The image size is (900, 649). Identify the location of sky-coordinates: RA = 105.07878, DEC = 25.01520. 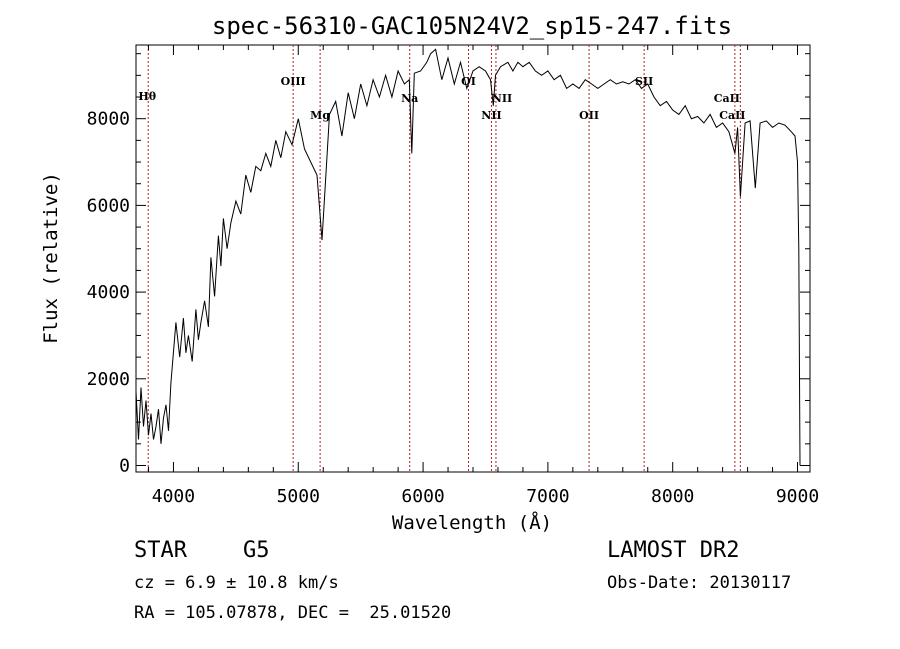
(293, 613).